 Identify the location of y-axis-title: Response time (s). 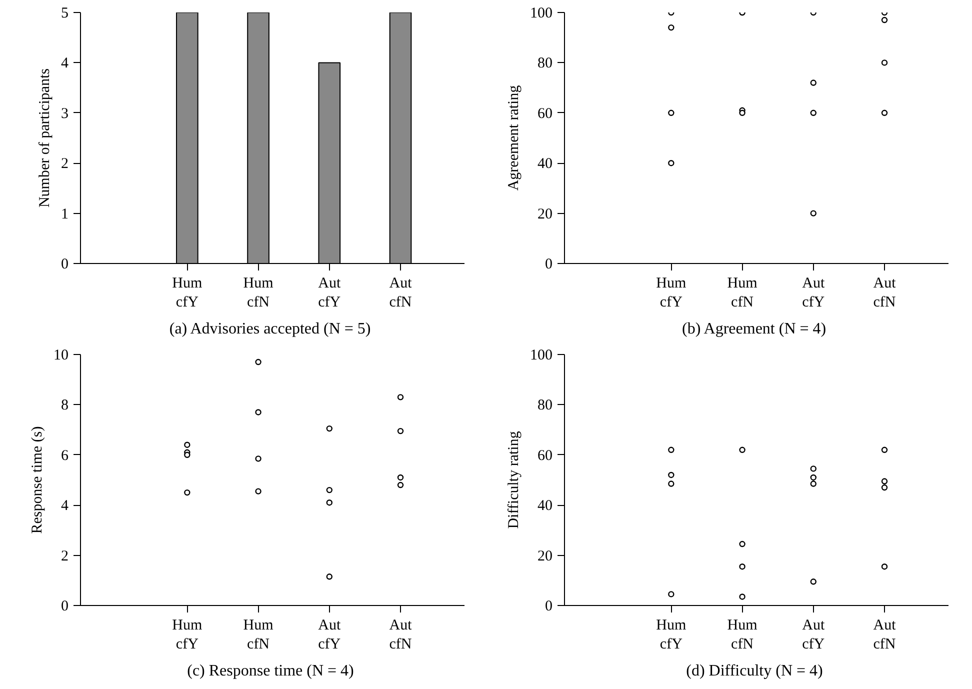
(38, 480).